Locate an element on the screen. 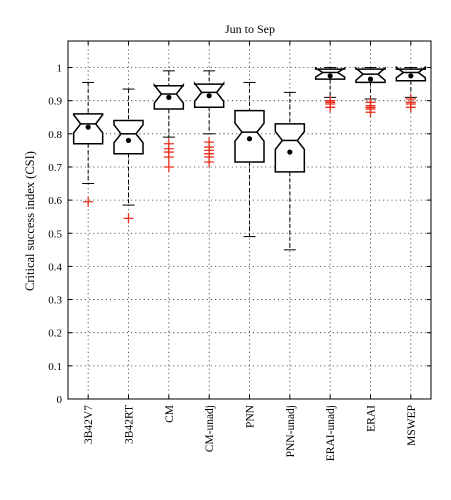  box-PNN is located at coordinates (249, 159).